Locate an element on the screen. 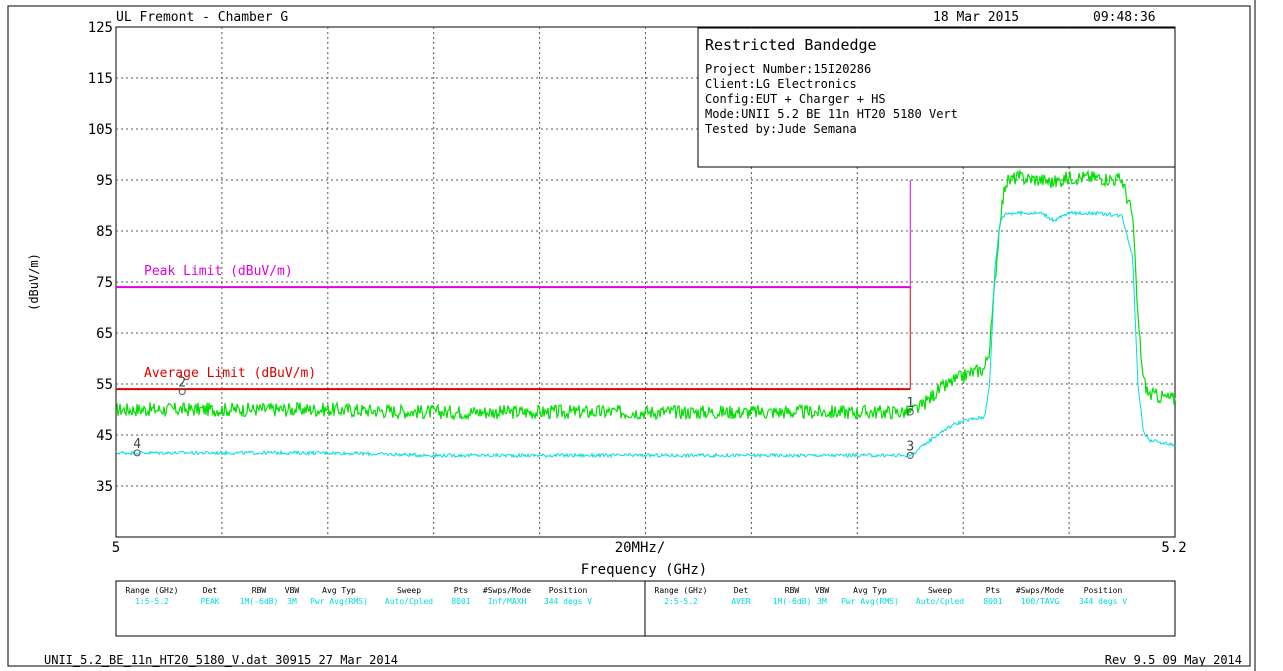 The image size is (1283, 671). info-line-client: Client:LG Electronics is located at coordinates (781, 84).